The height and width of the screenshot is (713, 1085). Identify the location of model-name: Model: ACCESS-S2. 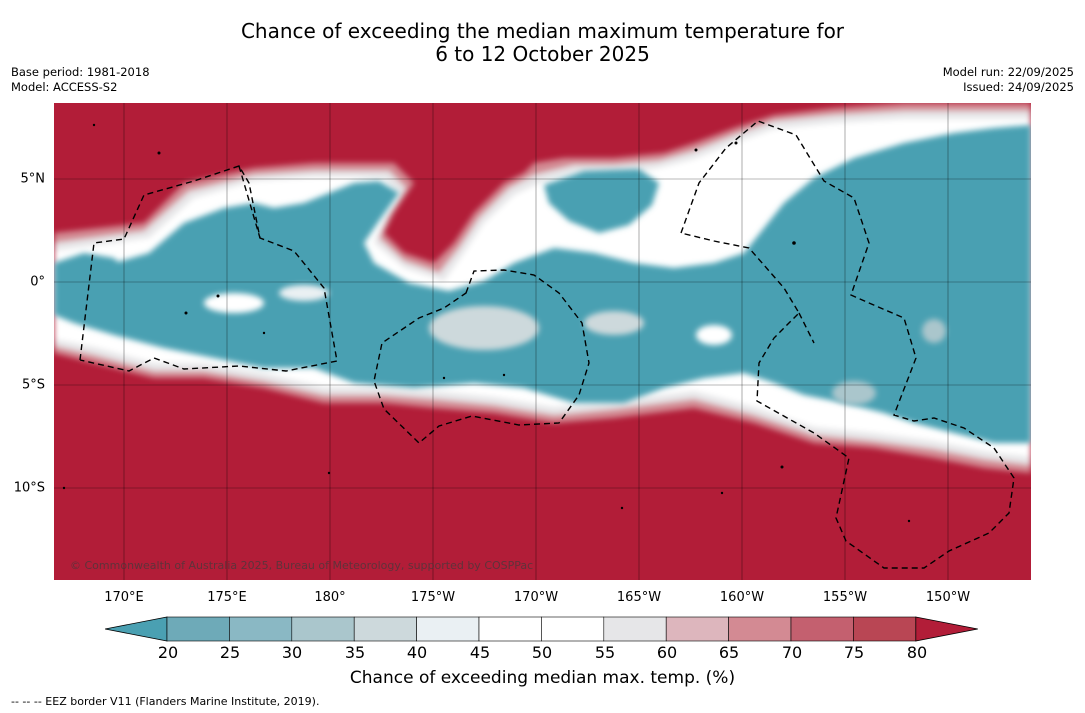
(64, 87).